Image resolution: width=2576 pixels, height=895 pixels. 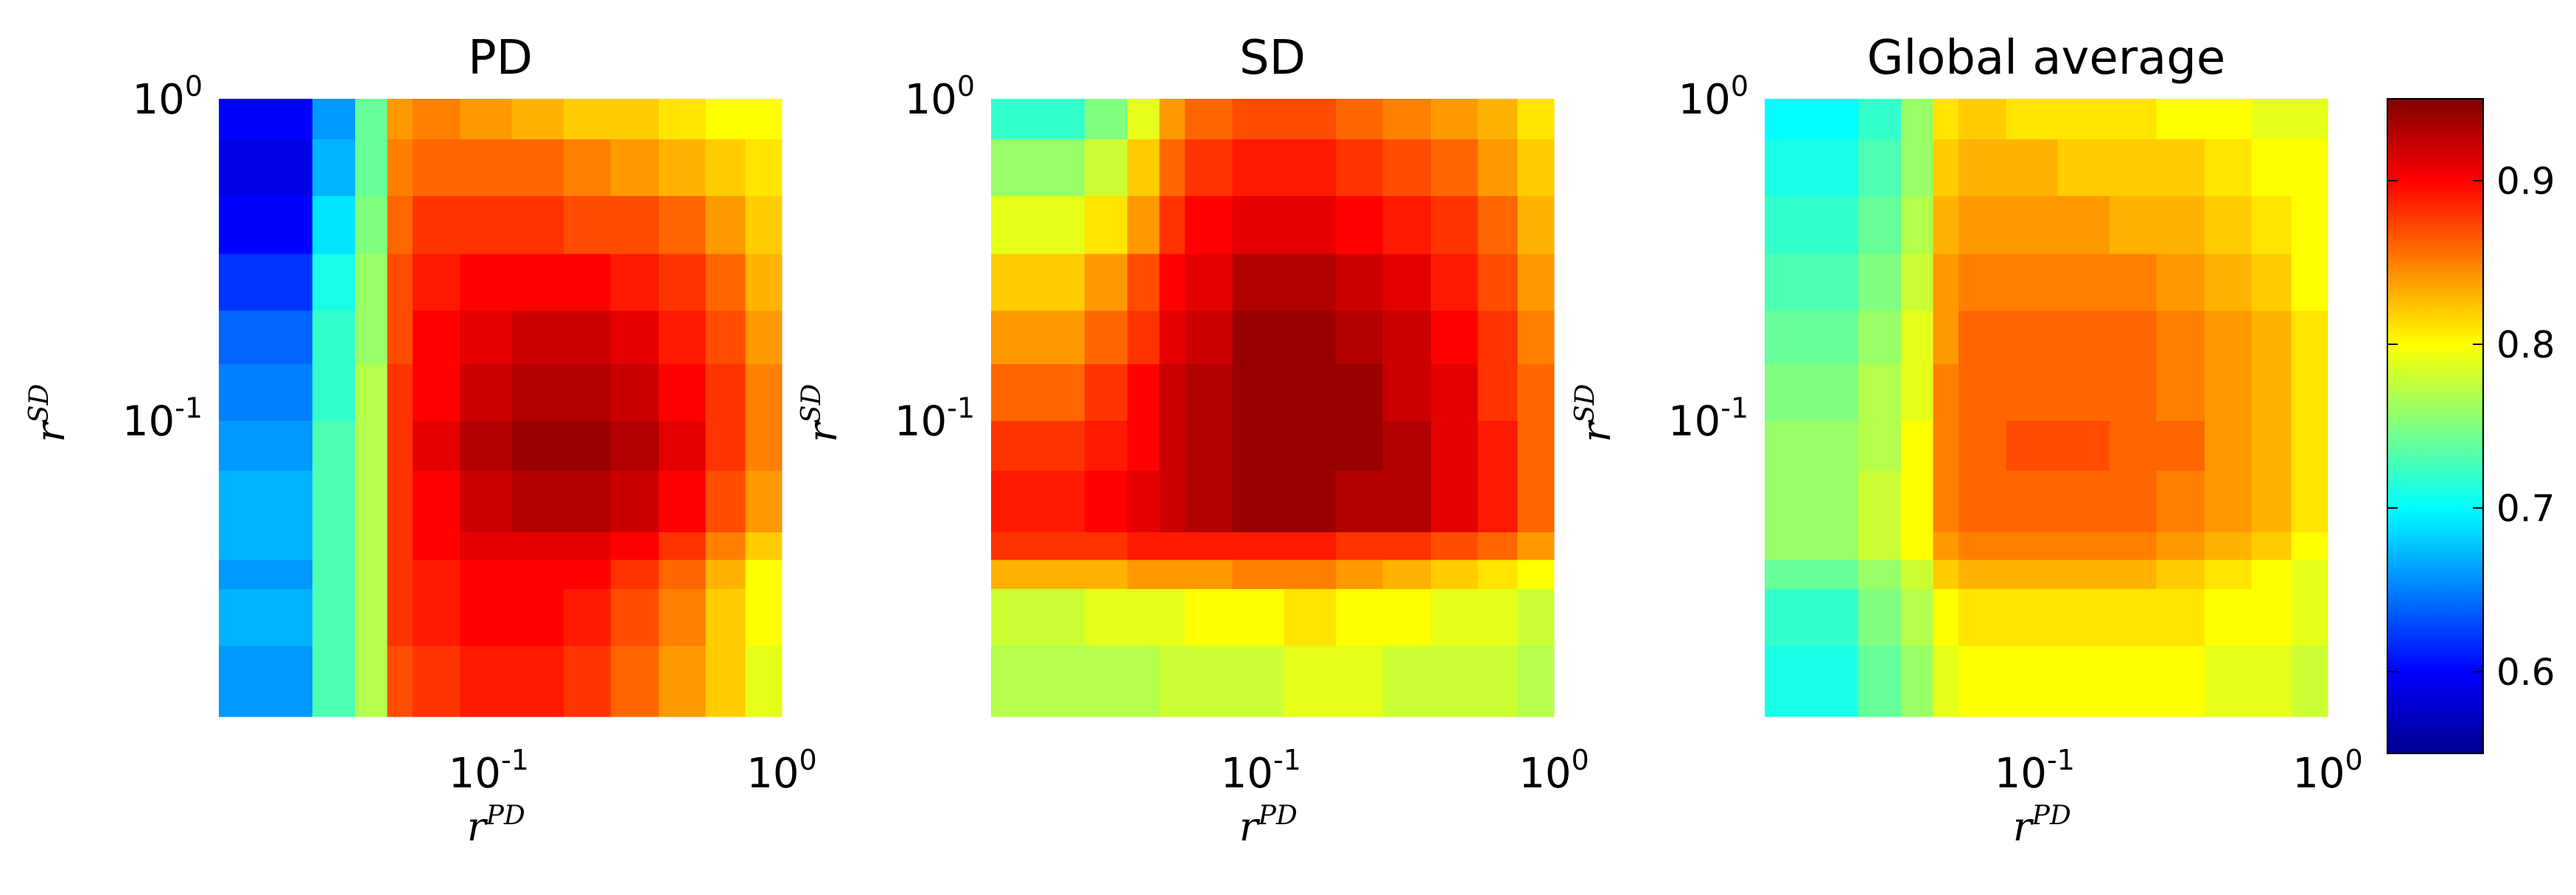 What do you see at coordinates (2435, 426) in the screenshot?
I see `colorbar-gradient` at bounding box center [2435, 426].